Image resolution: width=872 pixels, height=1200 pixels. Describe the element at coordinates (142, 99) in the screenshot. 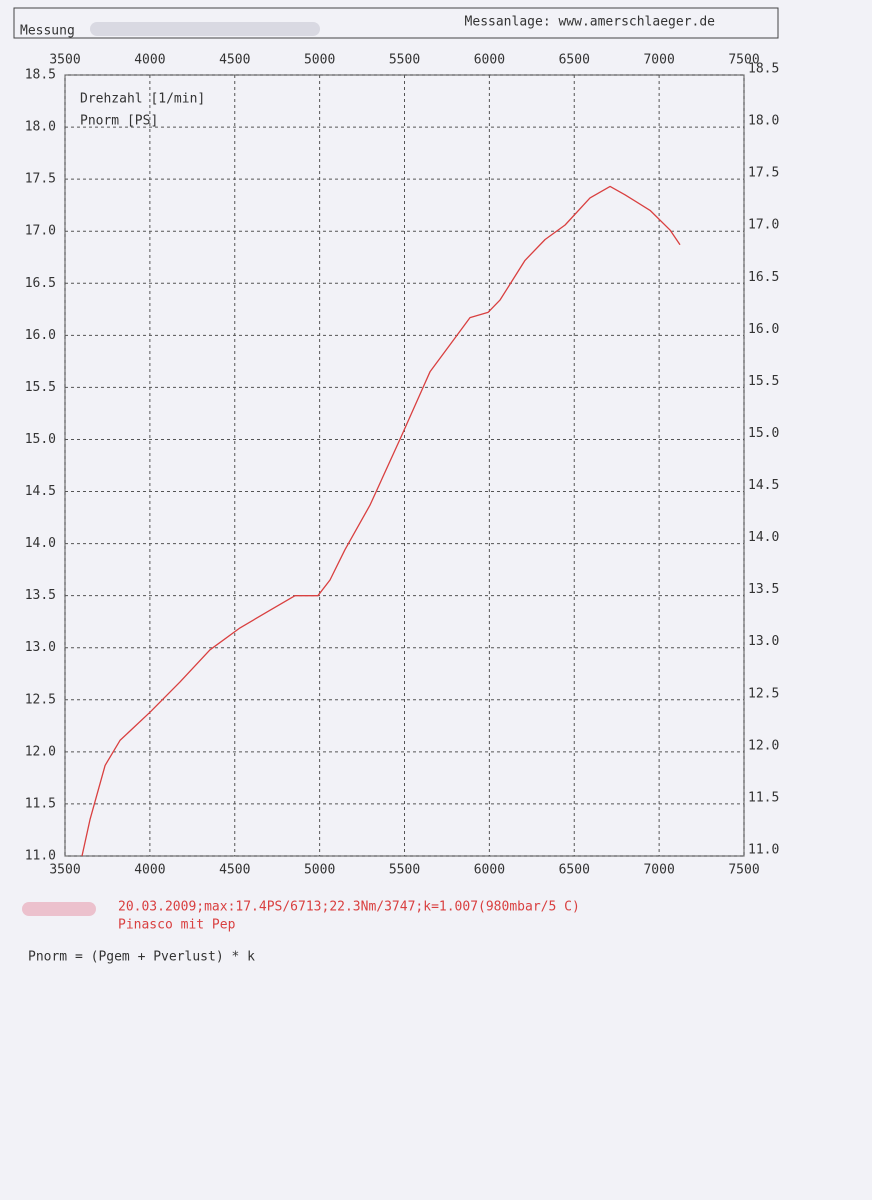

I see `x-axis-label: Drehzahl [1/min]` at that location.